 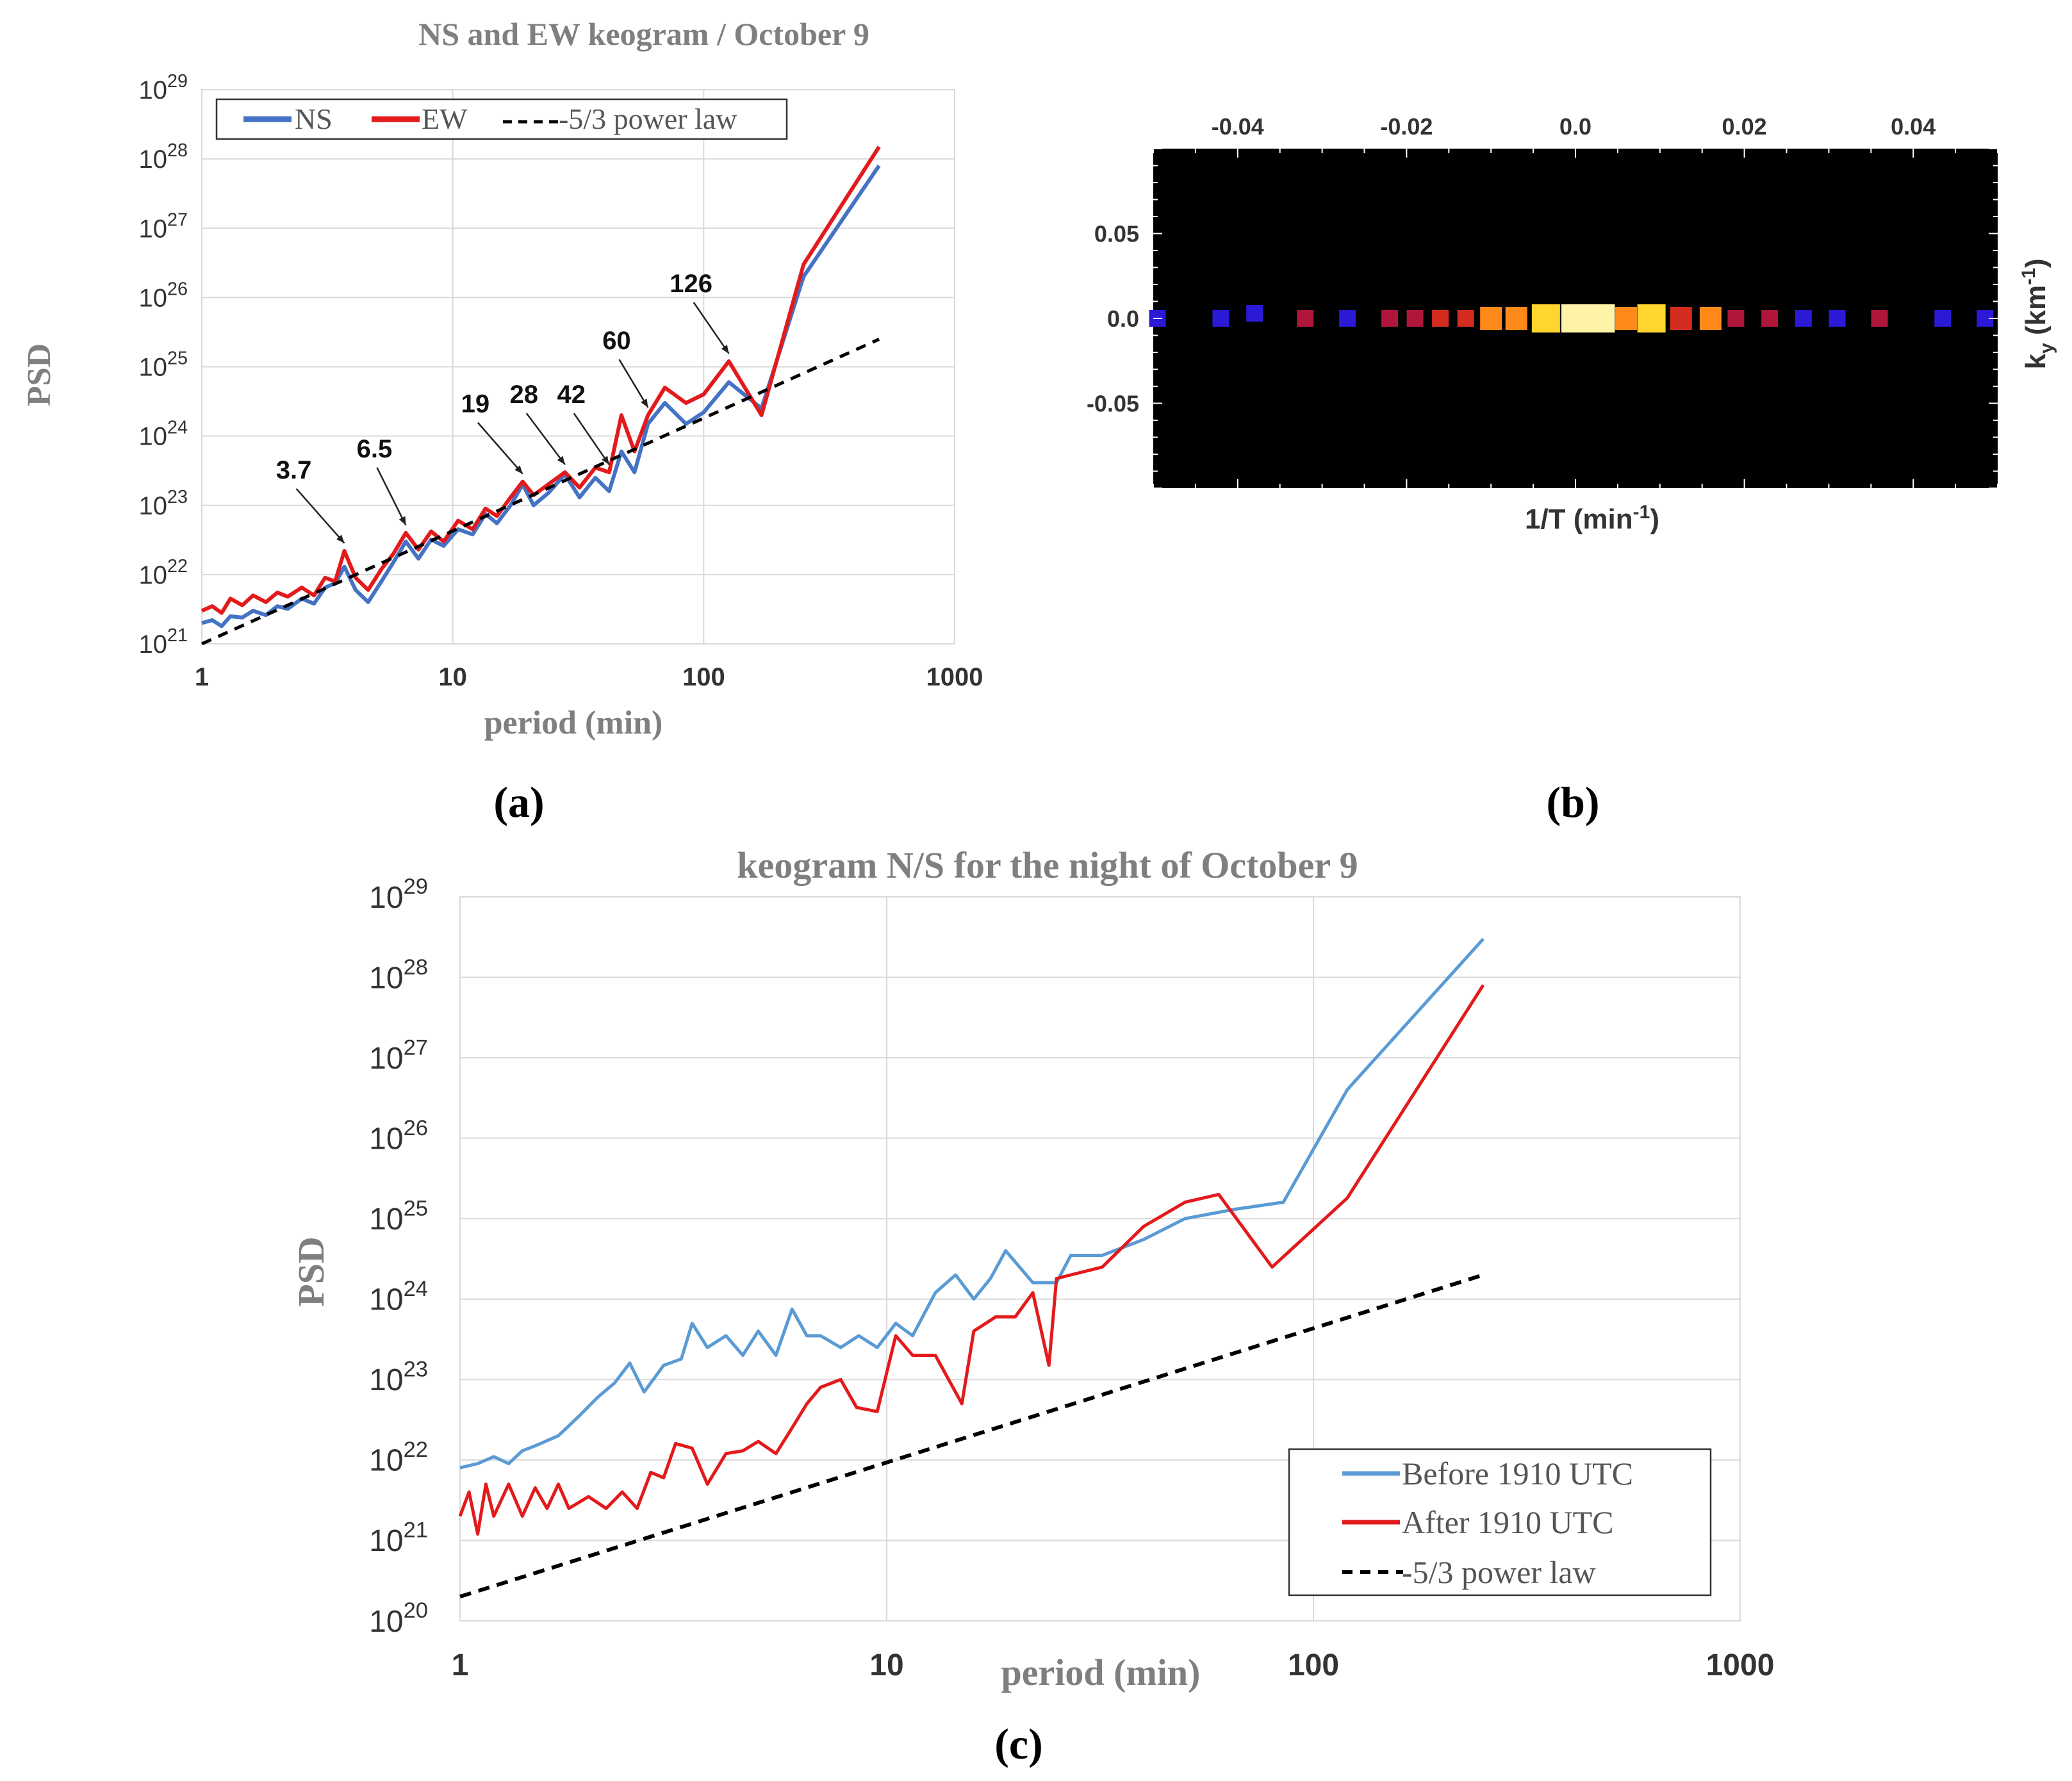 What do you see at coordinates (398, 1256) in the screenshot?
I see `panel-c-y-ticks: 1020 1021 1022 1023 1024 1025 1026 1027 1028 1029` at bounding box center [398, 1256].